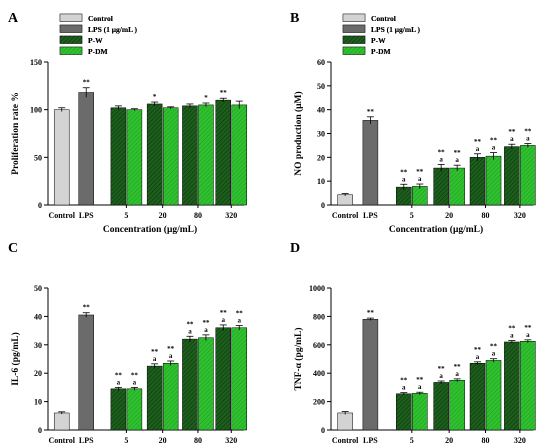  Describe the element at coordinates (321, 181) in the screenshot. I see `y-tick-label: 10` at that location.